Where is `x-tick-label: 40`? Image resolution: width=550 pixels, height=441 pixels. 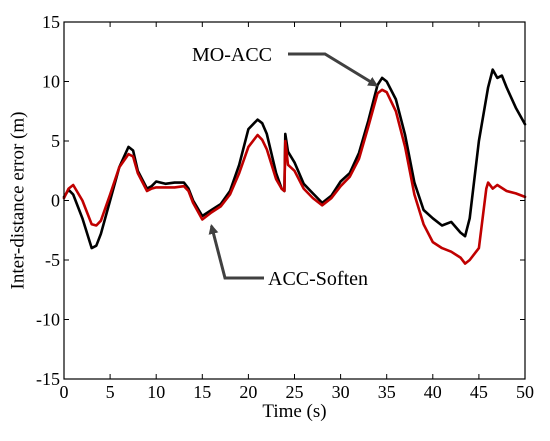 x-tick-label: 40 is located at coordinates (433, 392).